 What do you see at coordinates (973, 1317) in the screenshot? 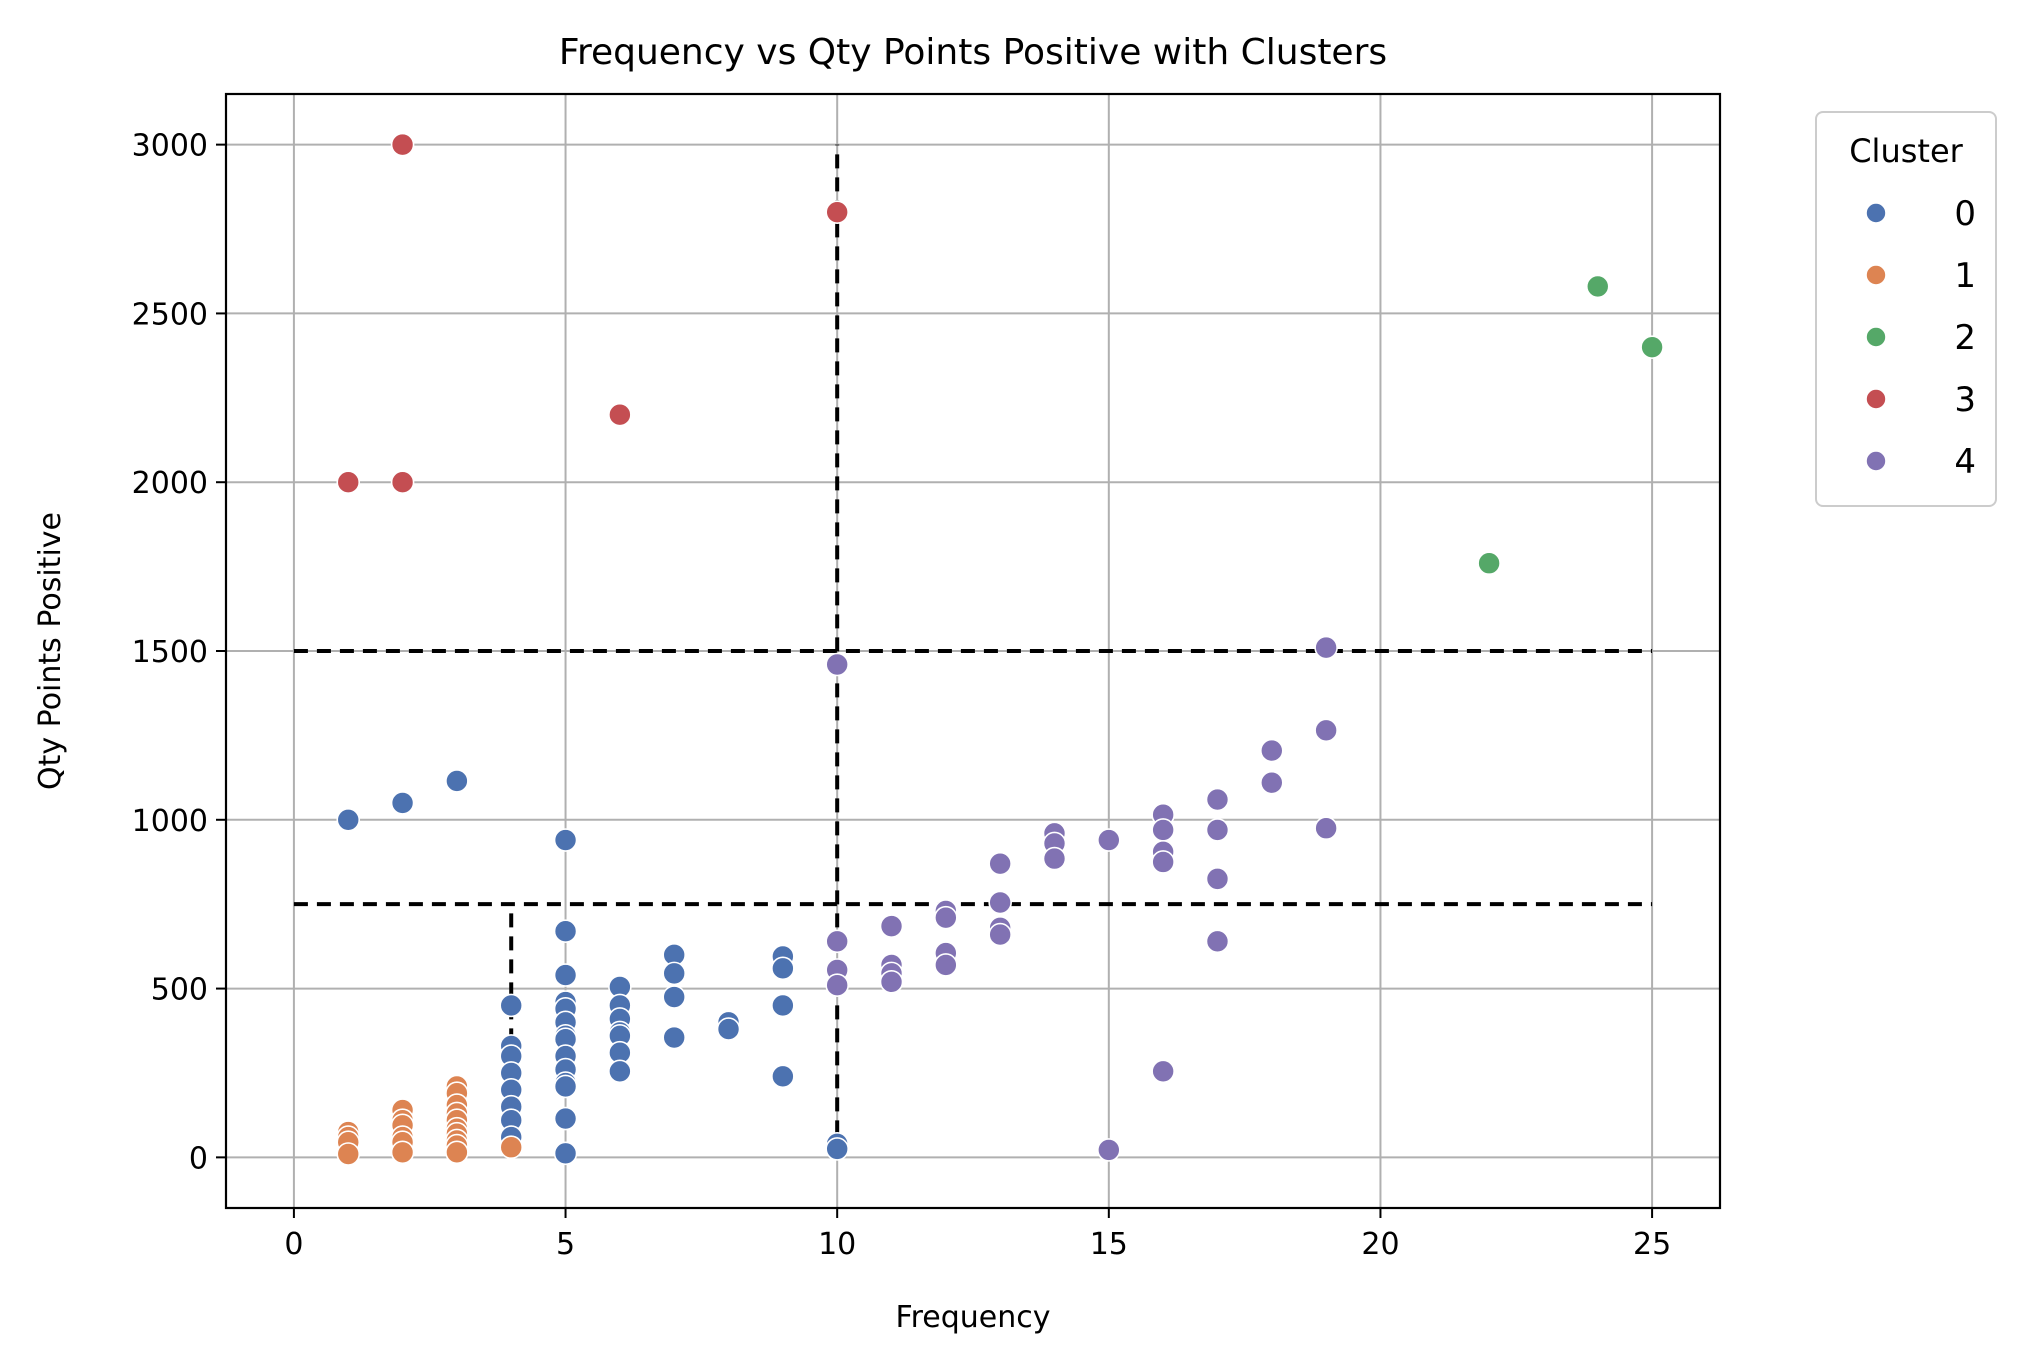
I see `x-axis-label: Frequency` at bounding box center [973, 1317].